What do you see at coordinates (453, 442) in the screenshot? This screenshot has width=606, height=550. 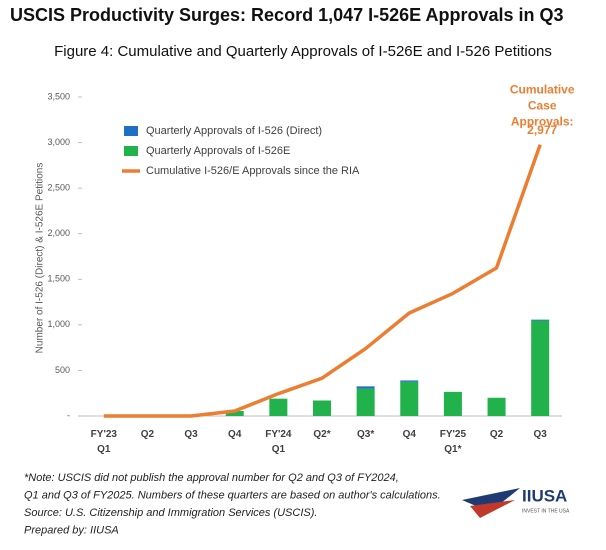 I see `x-tick-label: FY'25 Q1*` at bounding box center [453, 442].